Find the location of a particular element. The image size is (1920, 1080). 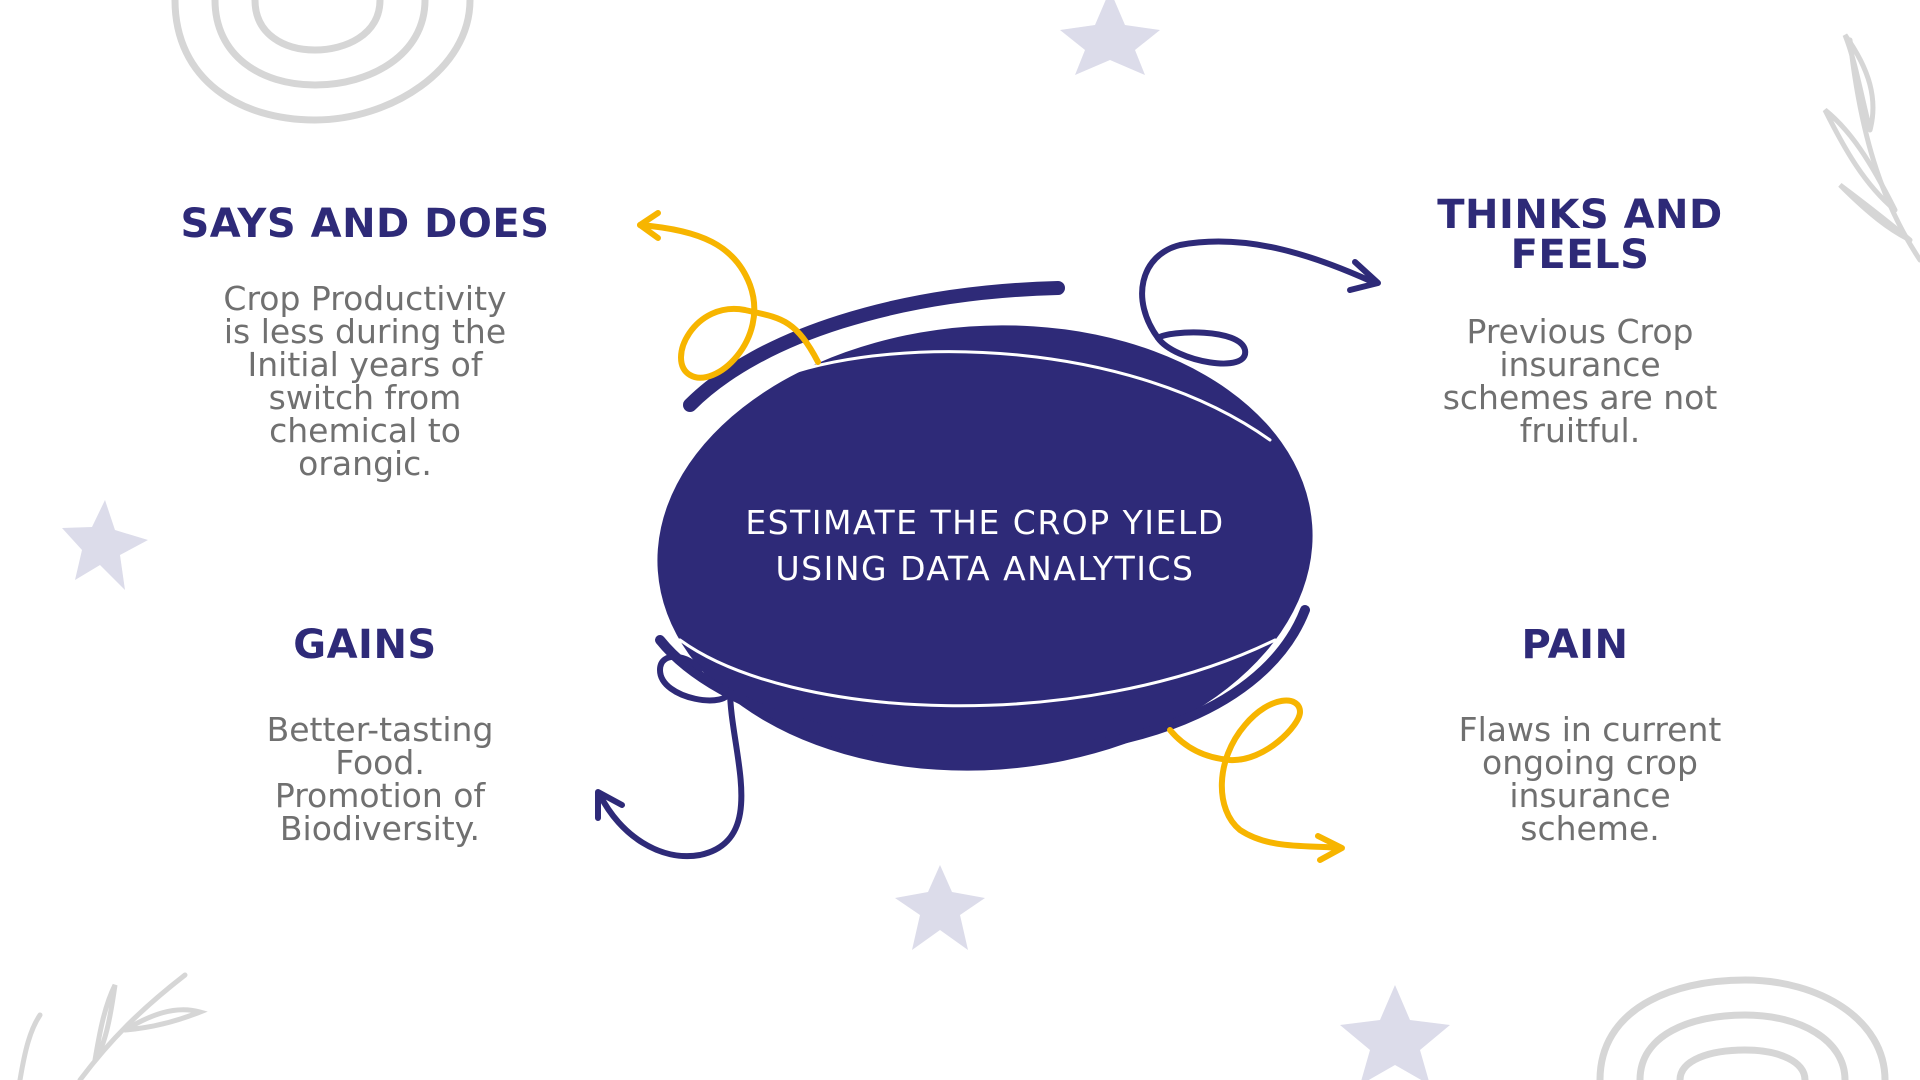

body-line: Better-tasting is located at coordinates (380, 729).